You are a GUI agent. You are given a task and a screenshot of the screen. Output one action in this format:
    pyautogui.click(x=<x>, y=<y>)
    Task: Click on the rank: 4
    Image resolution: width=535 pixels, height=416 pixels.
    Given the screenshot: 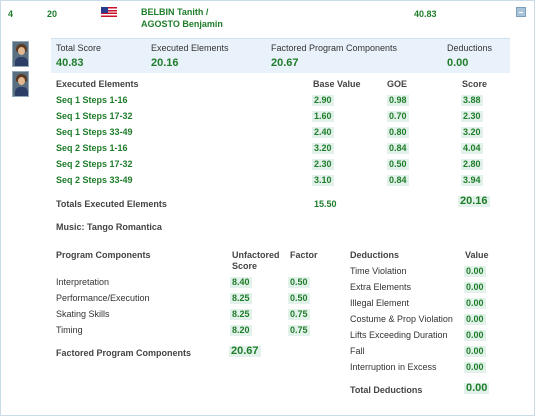 What is the action you would take?
    pyautogui.click(x=11, y=14)
    